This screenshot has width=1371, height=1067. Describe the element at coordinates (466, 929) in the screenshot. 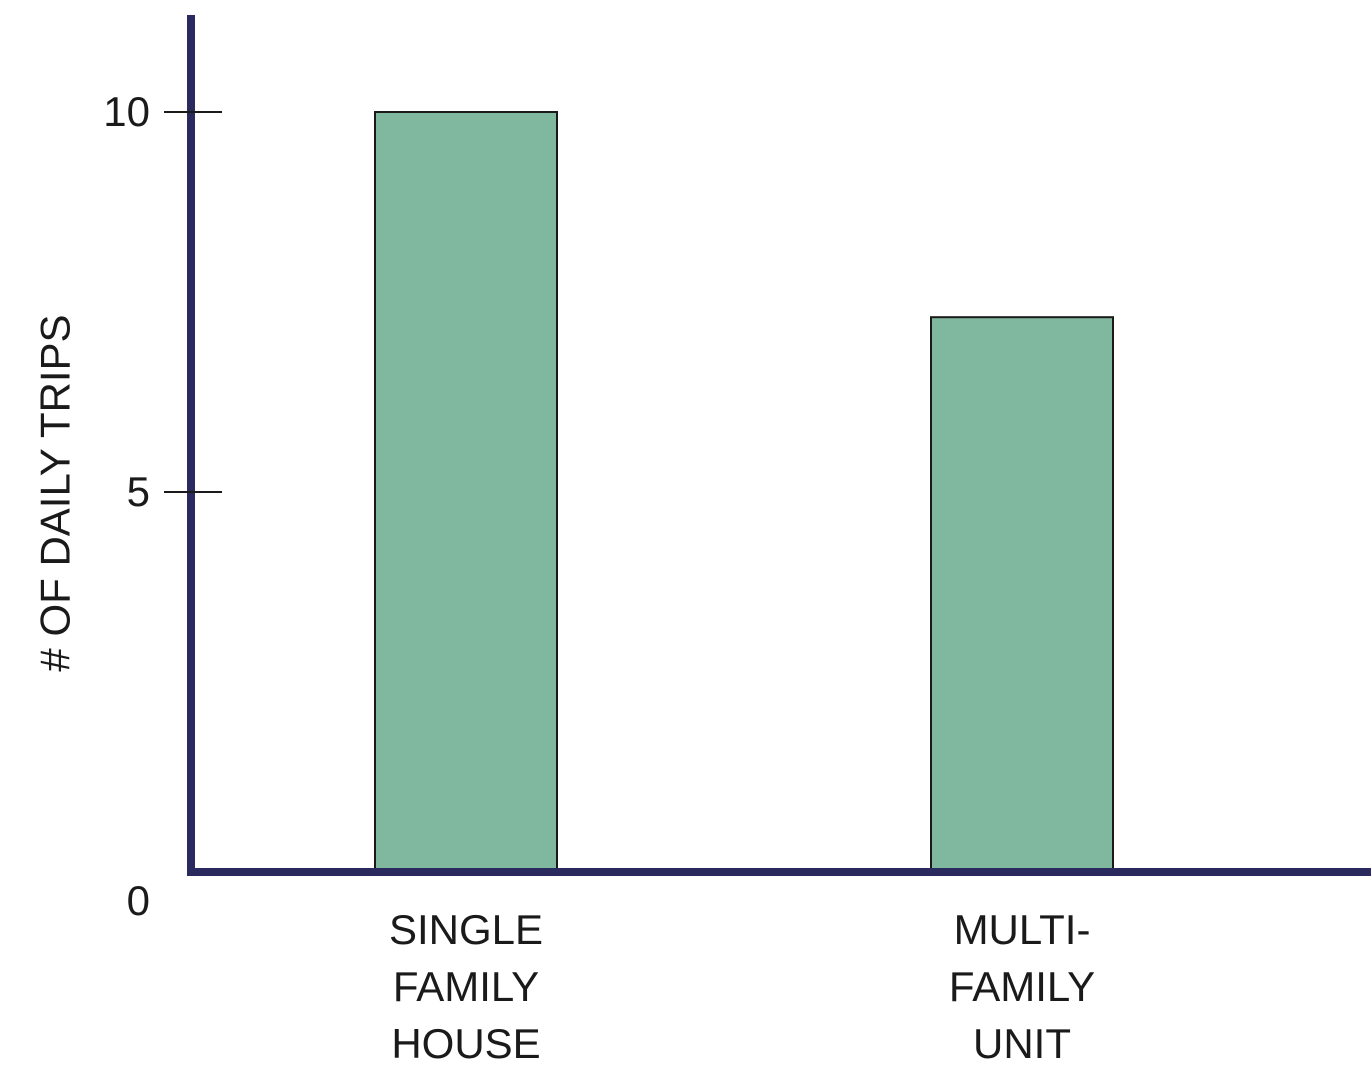

I see `x-category-label: SINGLE` at that location.